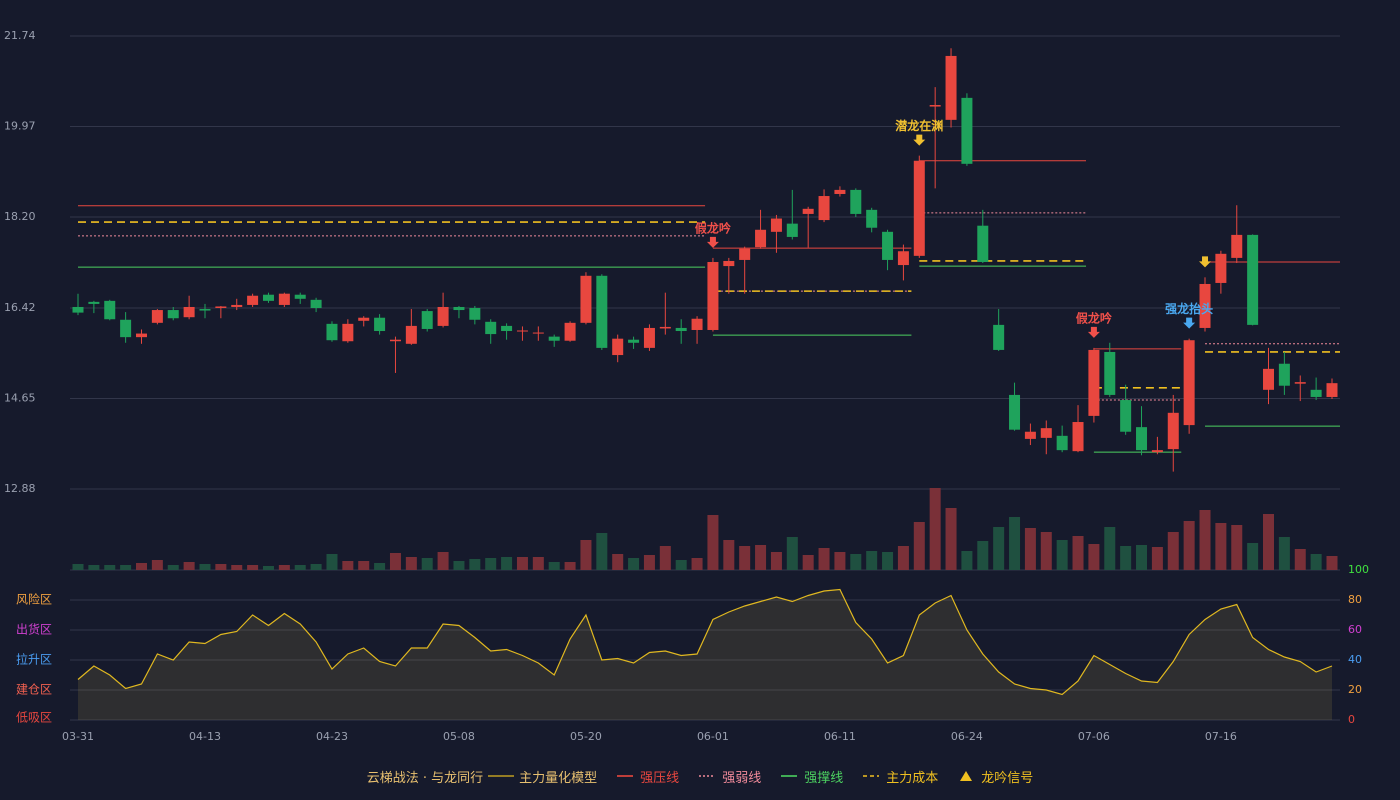 This screenshot has height=800, width=1400. What do you see at coordinates (742, 778) in the screenshot?
I see `legend-label: 强弱线` at bounding box center [742, 778].